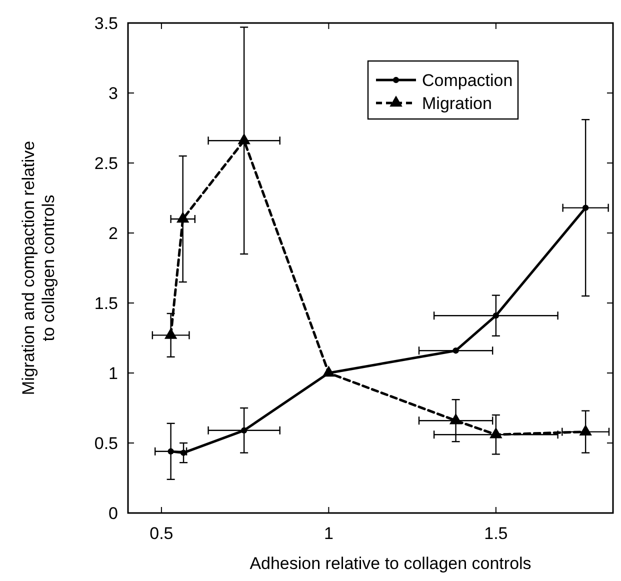 The height and width of the screenshot is (581, 621). I want to click on y-tick-label: 2.5, so click(106, 163).